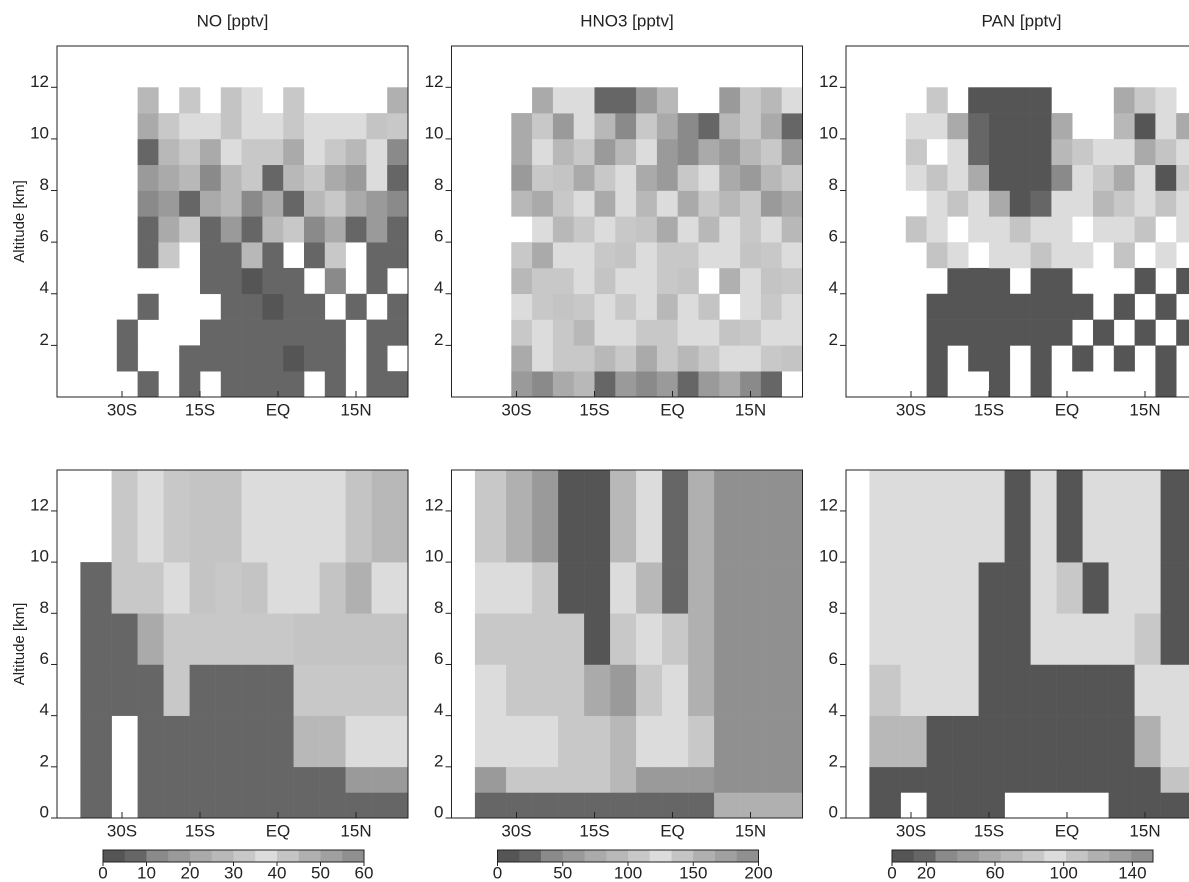 The image size is (1189, 882). I want to click on colorbar-tick-label: 0, so click(891, 872).